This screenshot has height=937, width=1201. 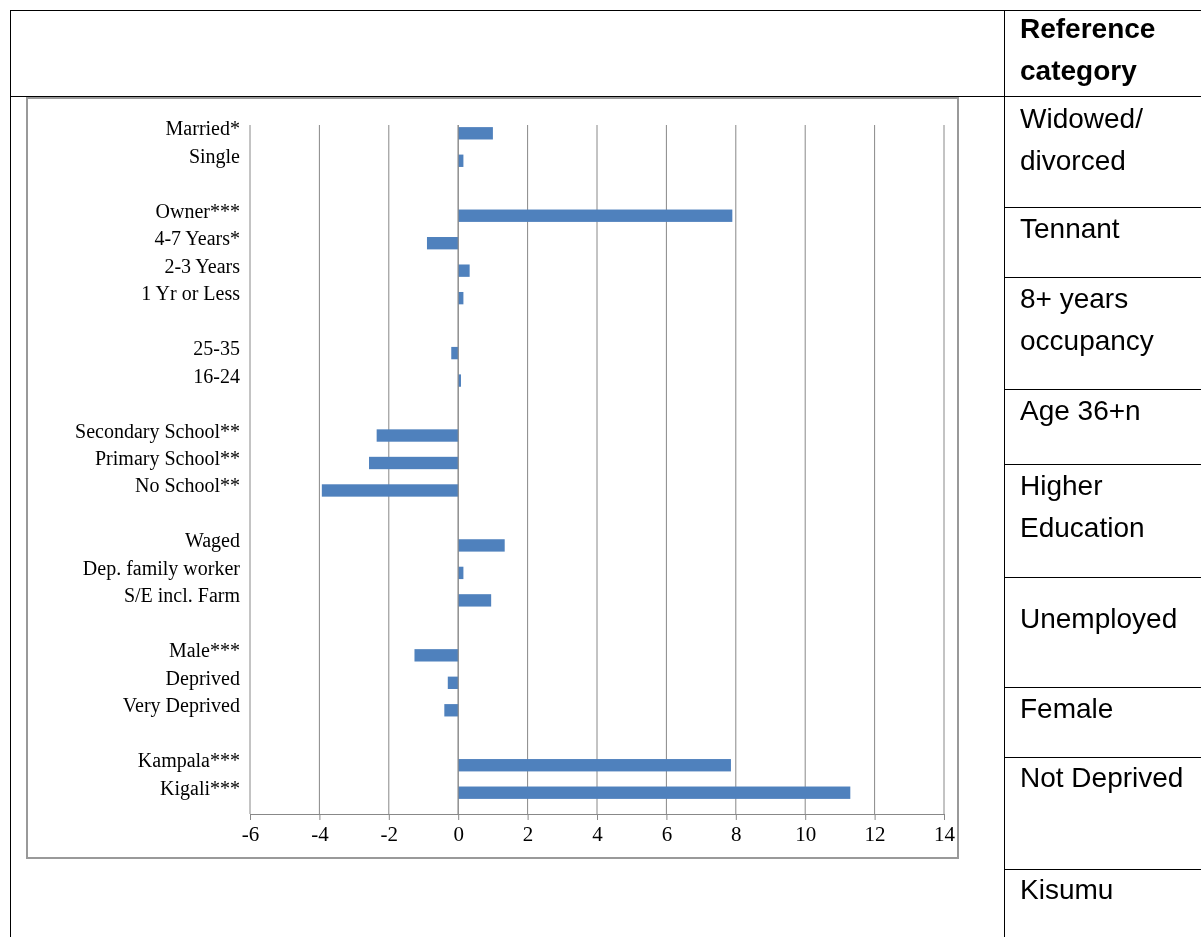 I want to click on y-tick-label: Very Deprived, so click(x=181, y=706).